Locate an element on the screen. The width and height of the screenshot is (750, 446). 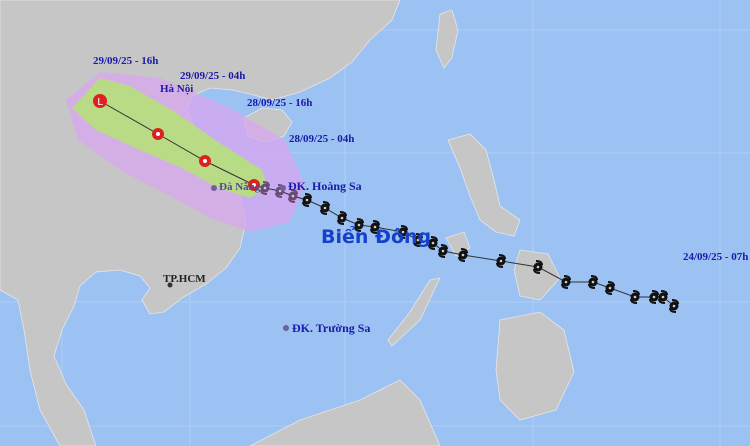
visayas-islands is located at coordinates (537, 275).